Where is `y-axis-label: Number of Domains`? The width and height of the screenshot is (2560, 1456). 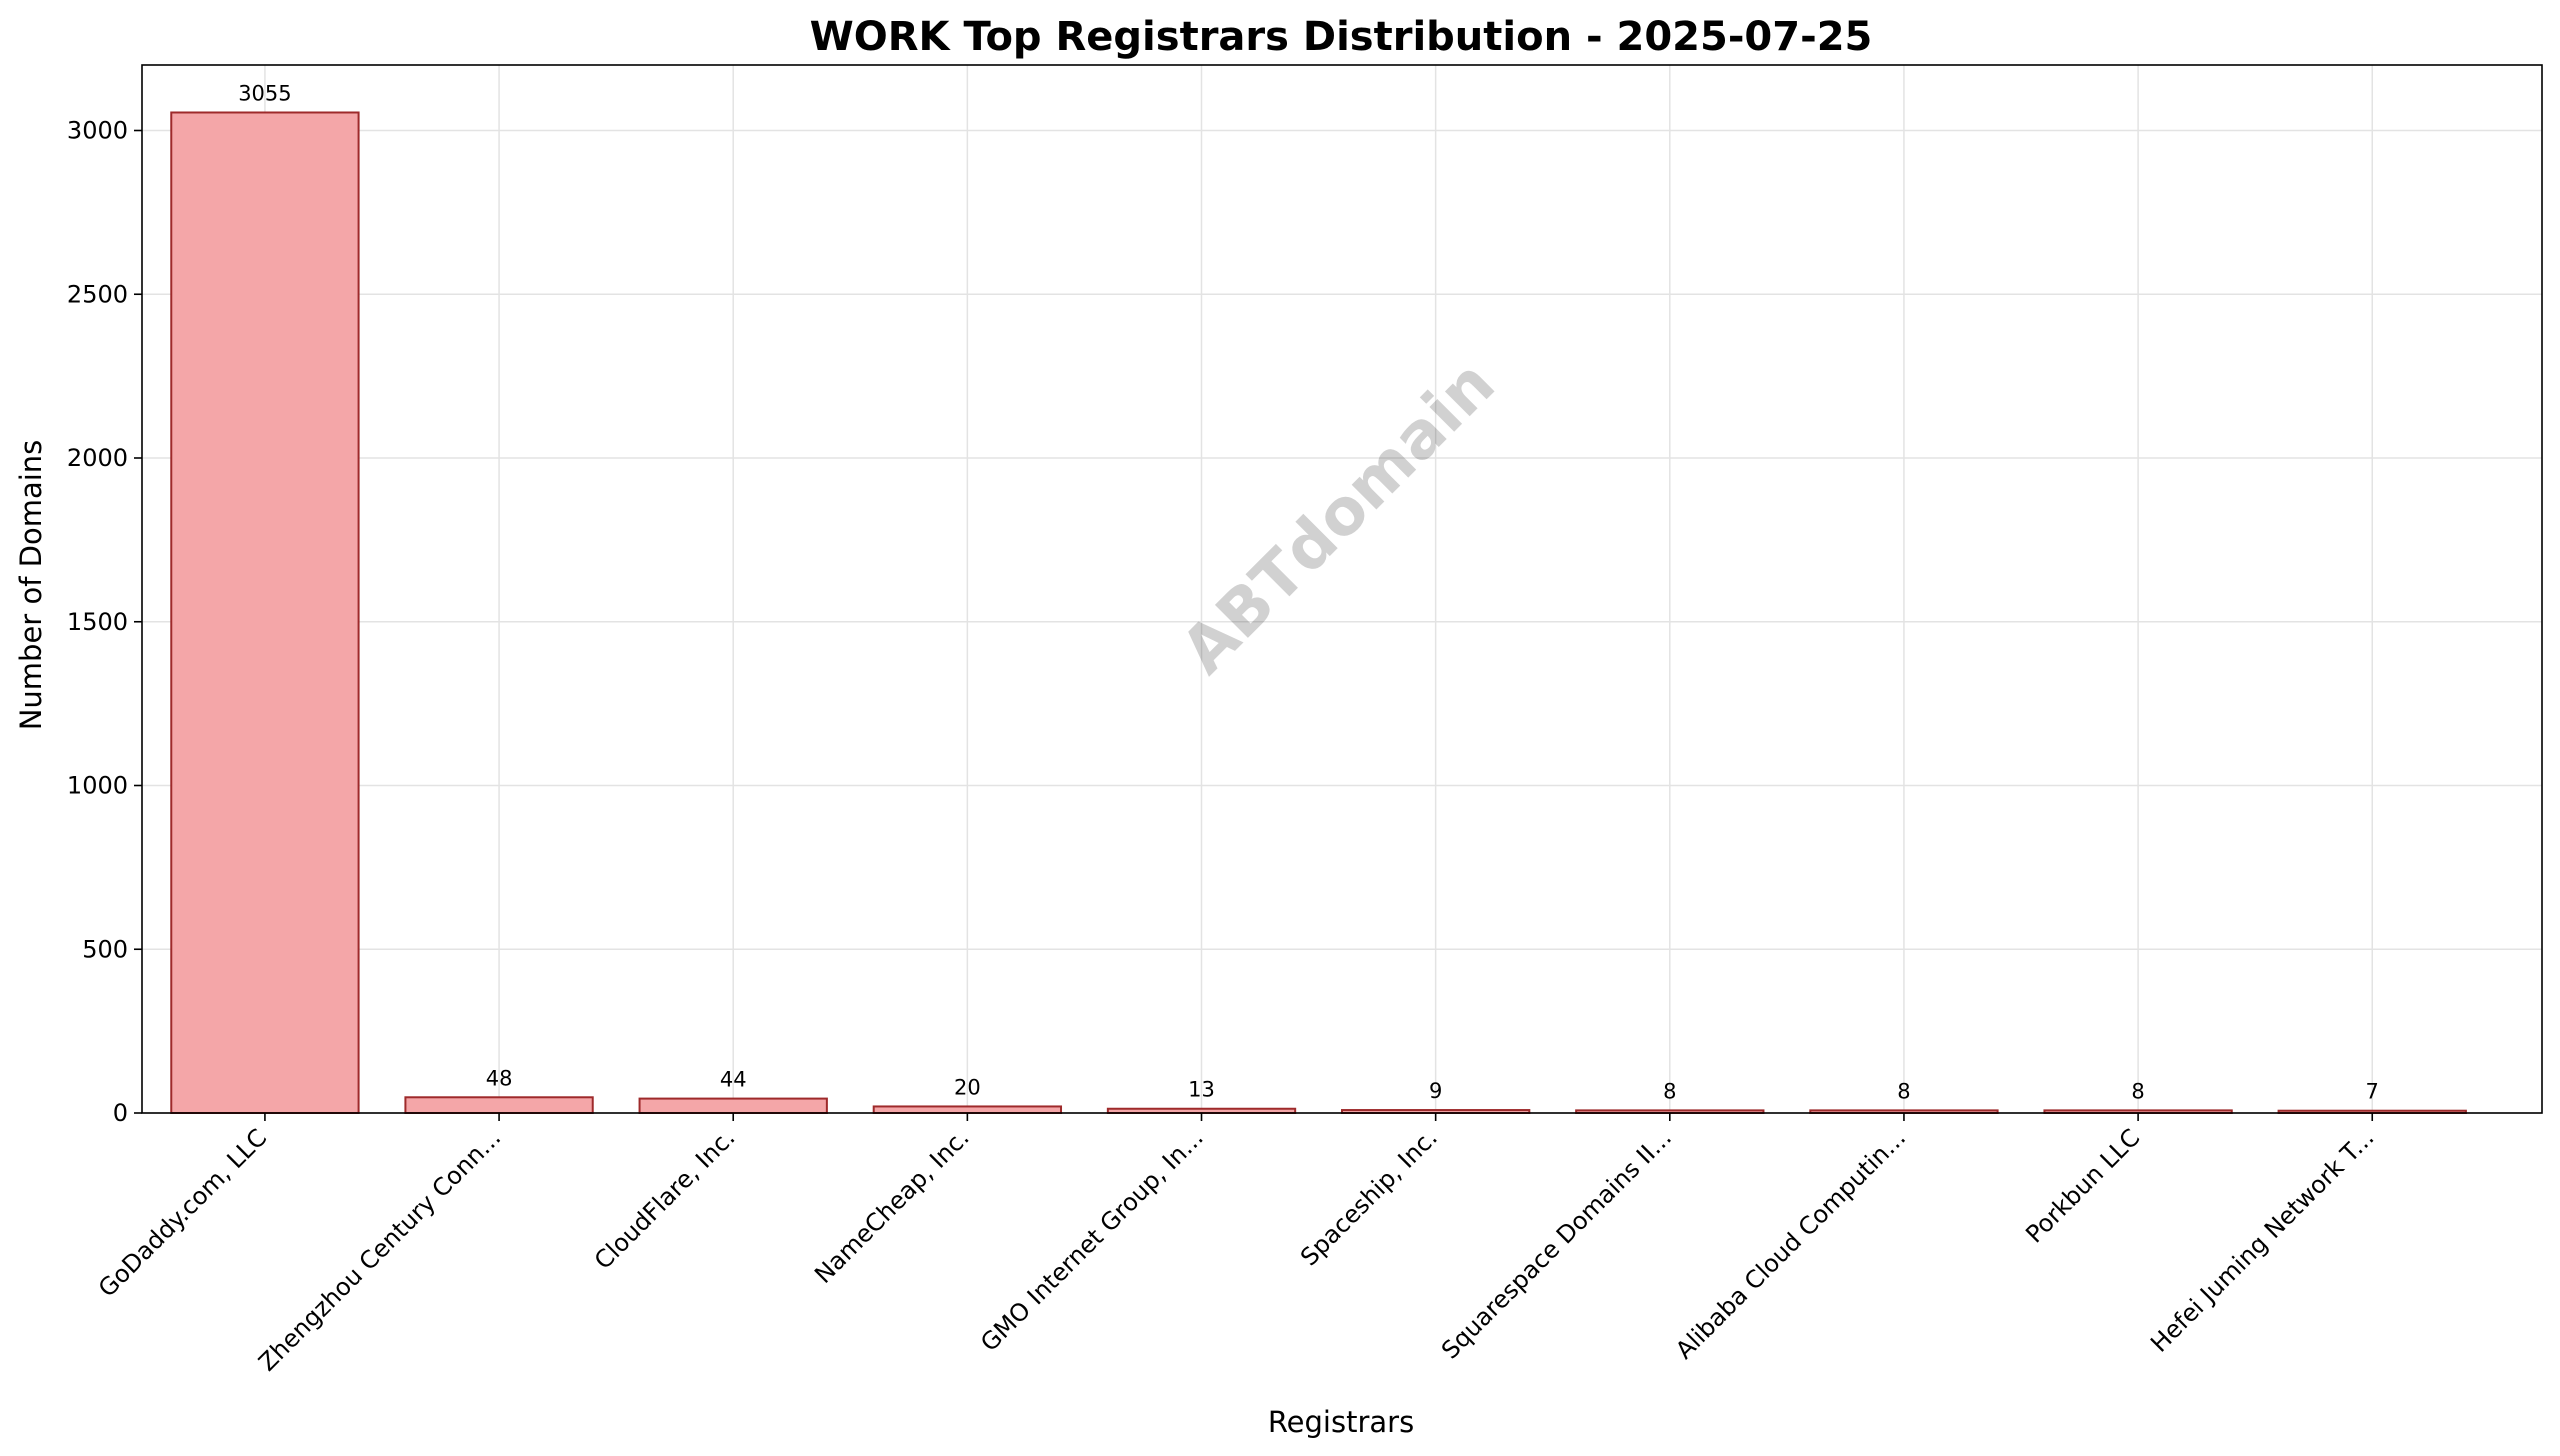
y-axis-label: Number of Domains is located at coordinates (31, 585).